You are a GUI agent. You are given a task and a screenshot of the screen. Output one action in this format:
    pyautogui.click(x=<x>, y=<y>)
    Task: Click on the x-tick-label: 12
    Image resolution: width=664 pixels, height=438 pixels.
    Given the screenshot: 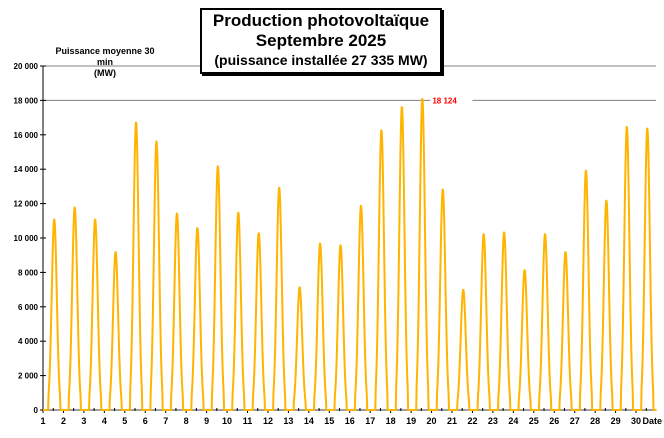 What is the action you would take?
    pyautogui.click(x=268, y=421)
    